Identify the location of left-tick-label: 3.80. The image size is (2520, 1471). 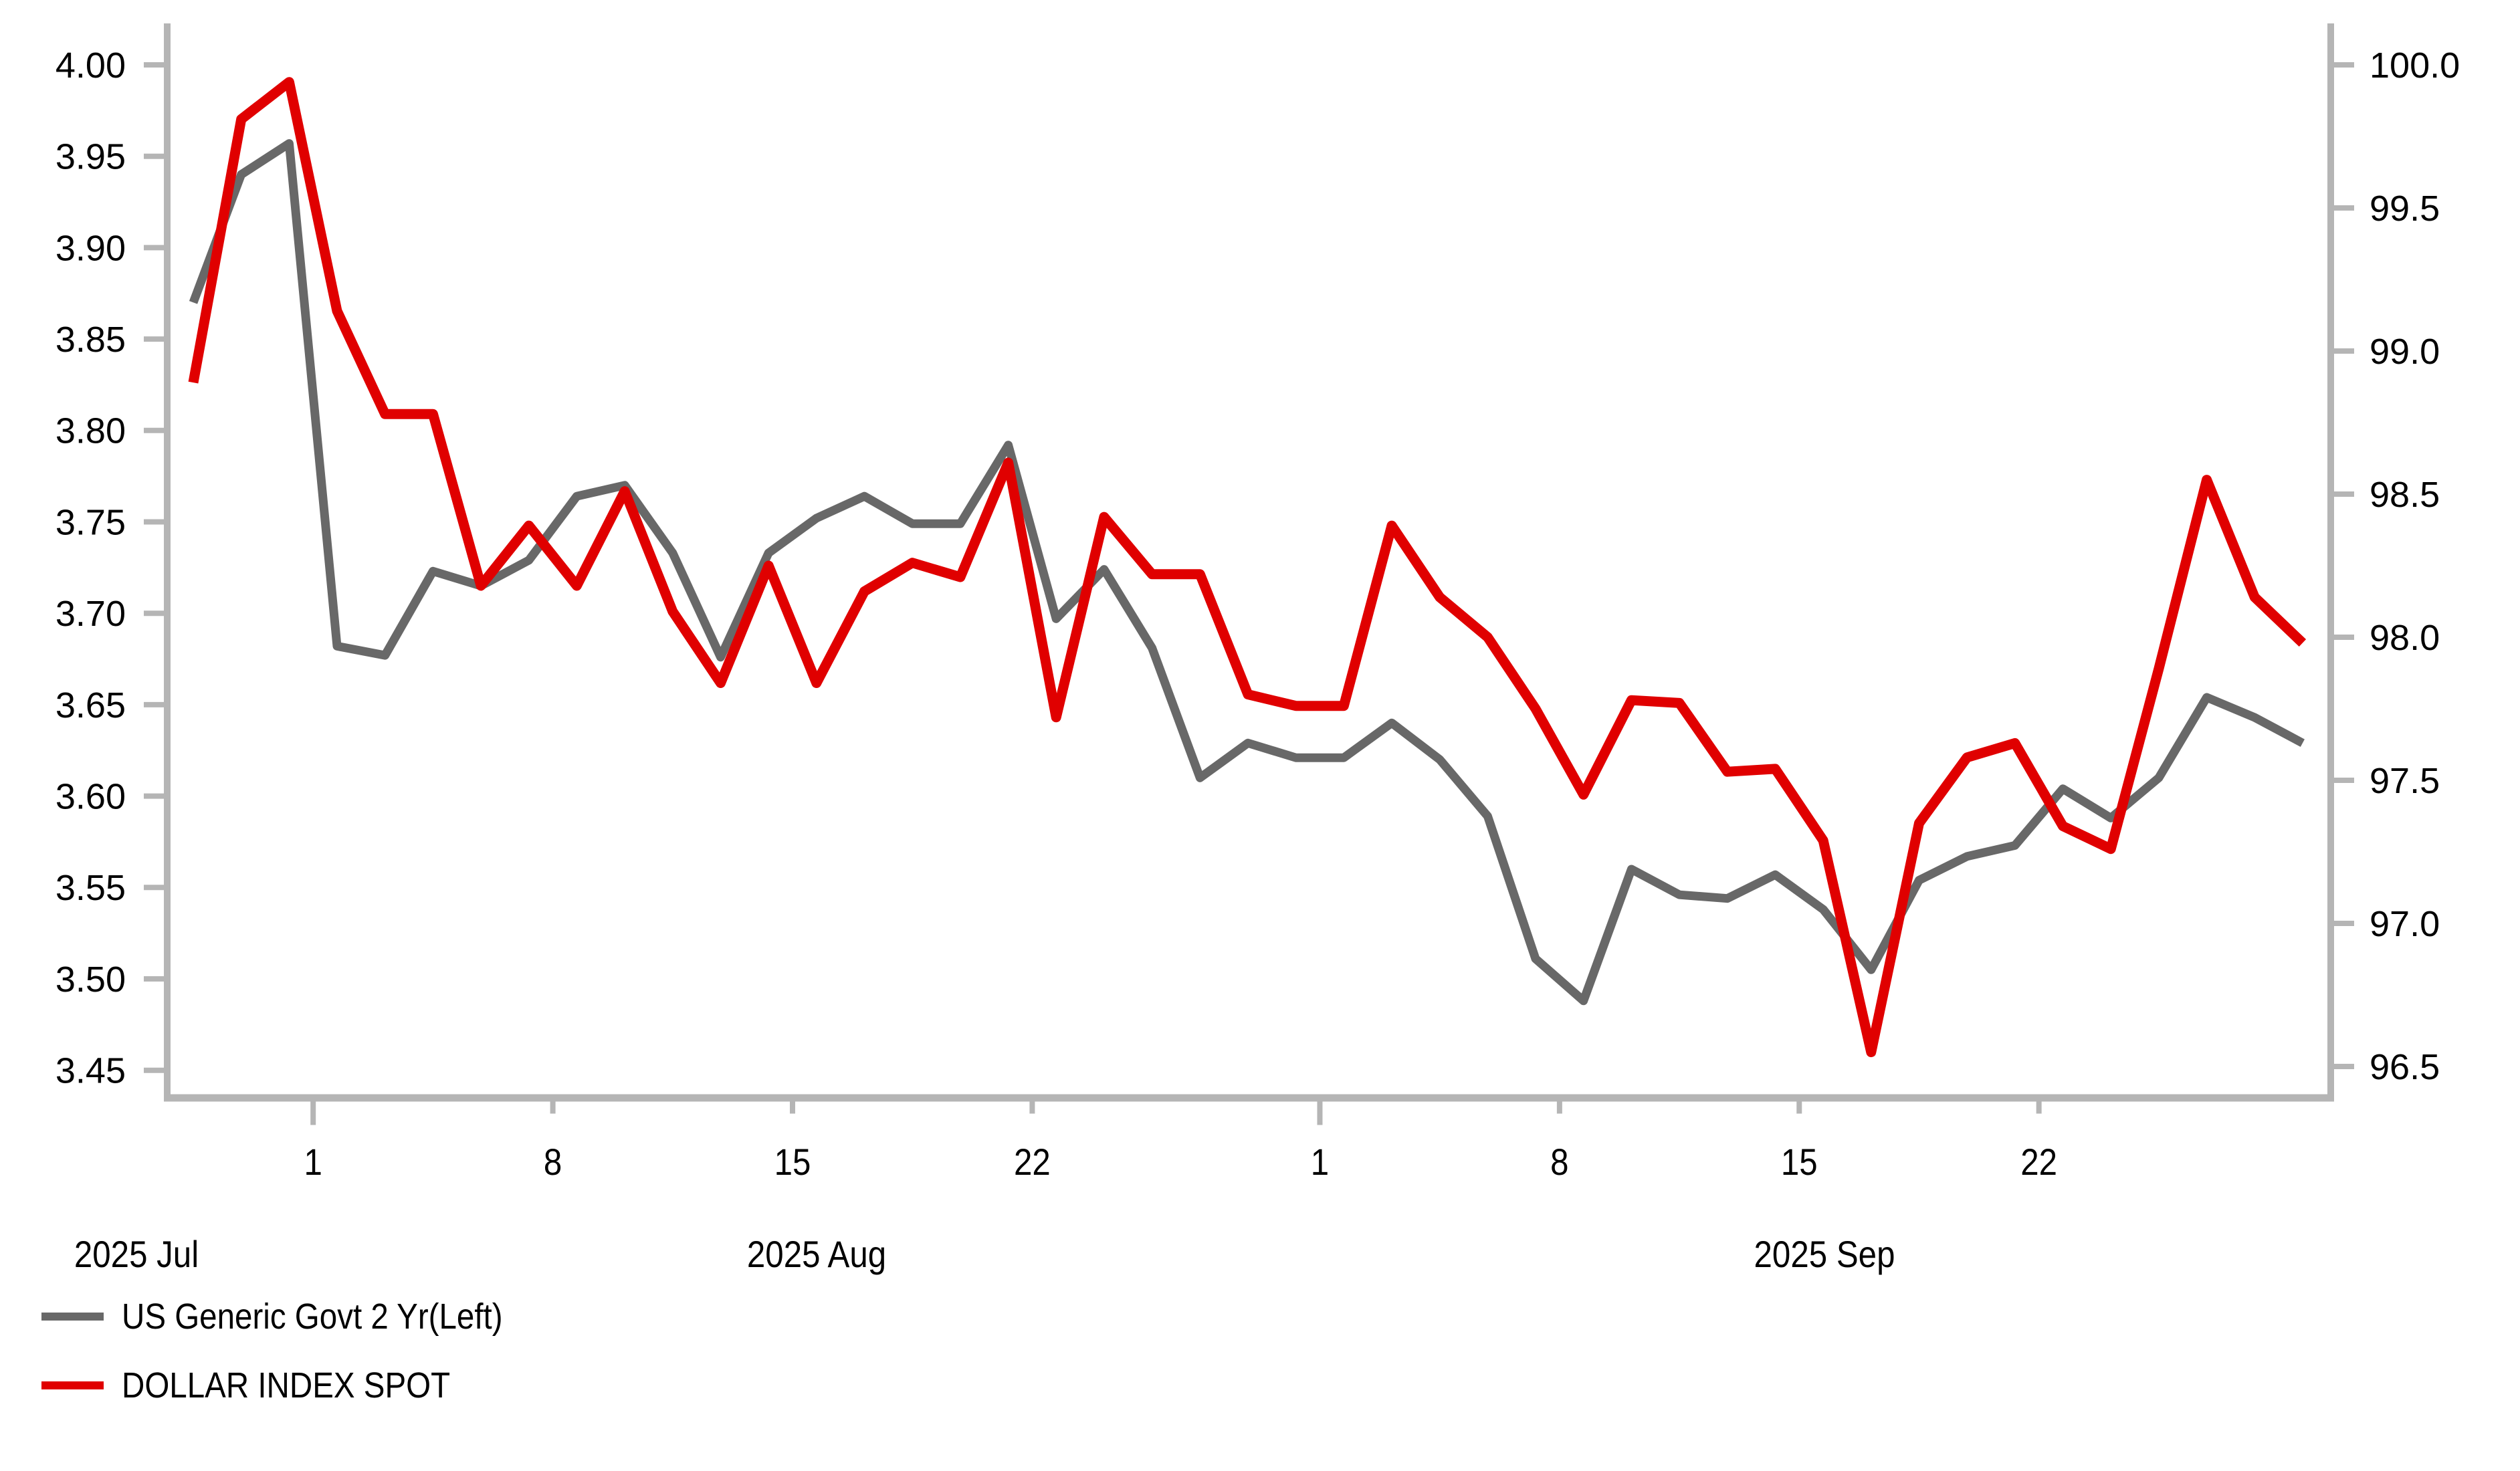
(91, 431).